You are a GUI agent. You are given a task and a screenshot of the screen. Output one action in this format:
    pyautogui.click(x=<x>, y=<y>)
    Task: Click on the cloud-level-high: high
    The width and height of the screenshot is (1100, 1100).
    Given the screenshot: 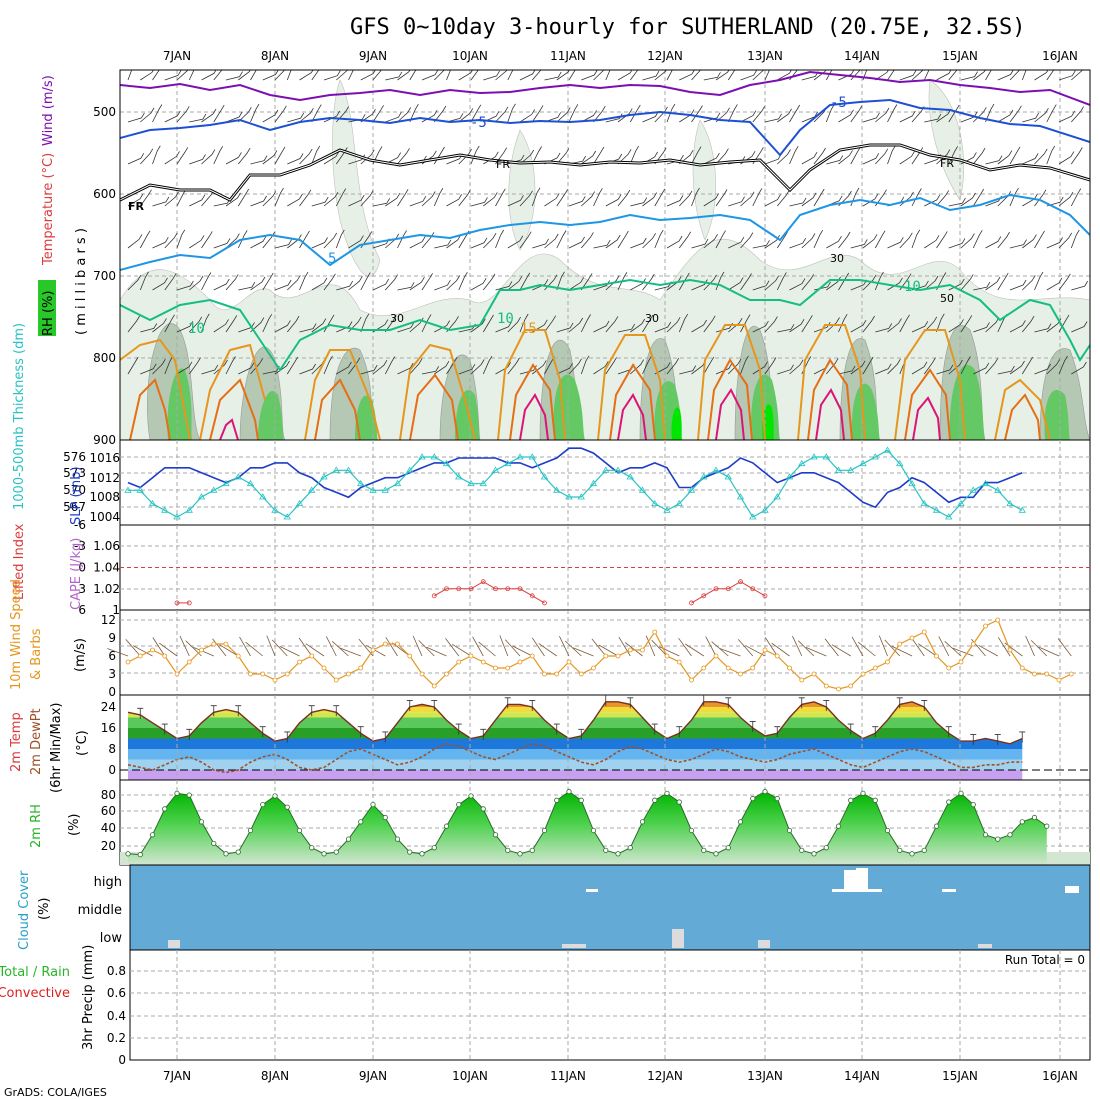 What is the action you would take?
    pyautogui.click(x=108, y=882)
    